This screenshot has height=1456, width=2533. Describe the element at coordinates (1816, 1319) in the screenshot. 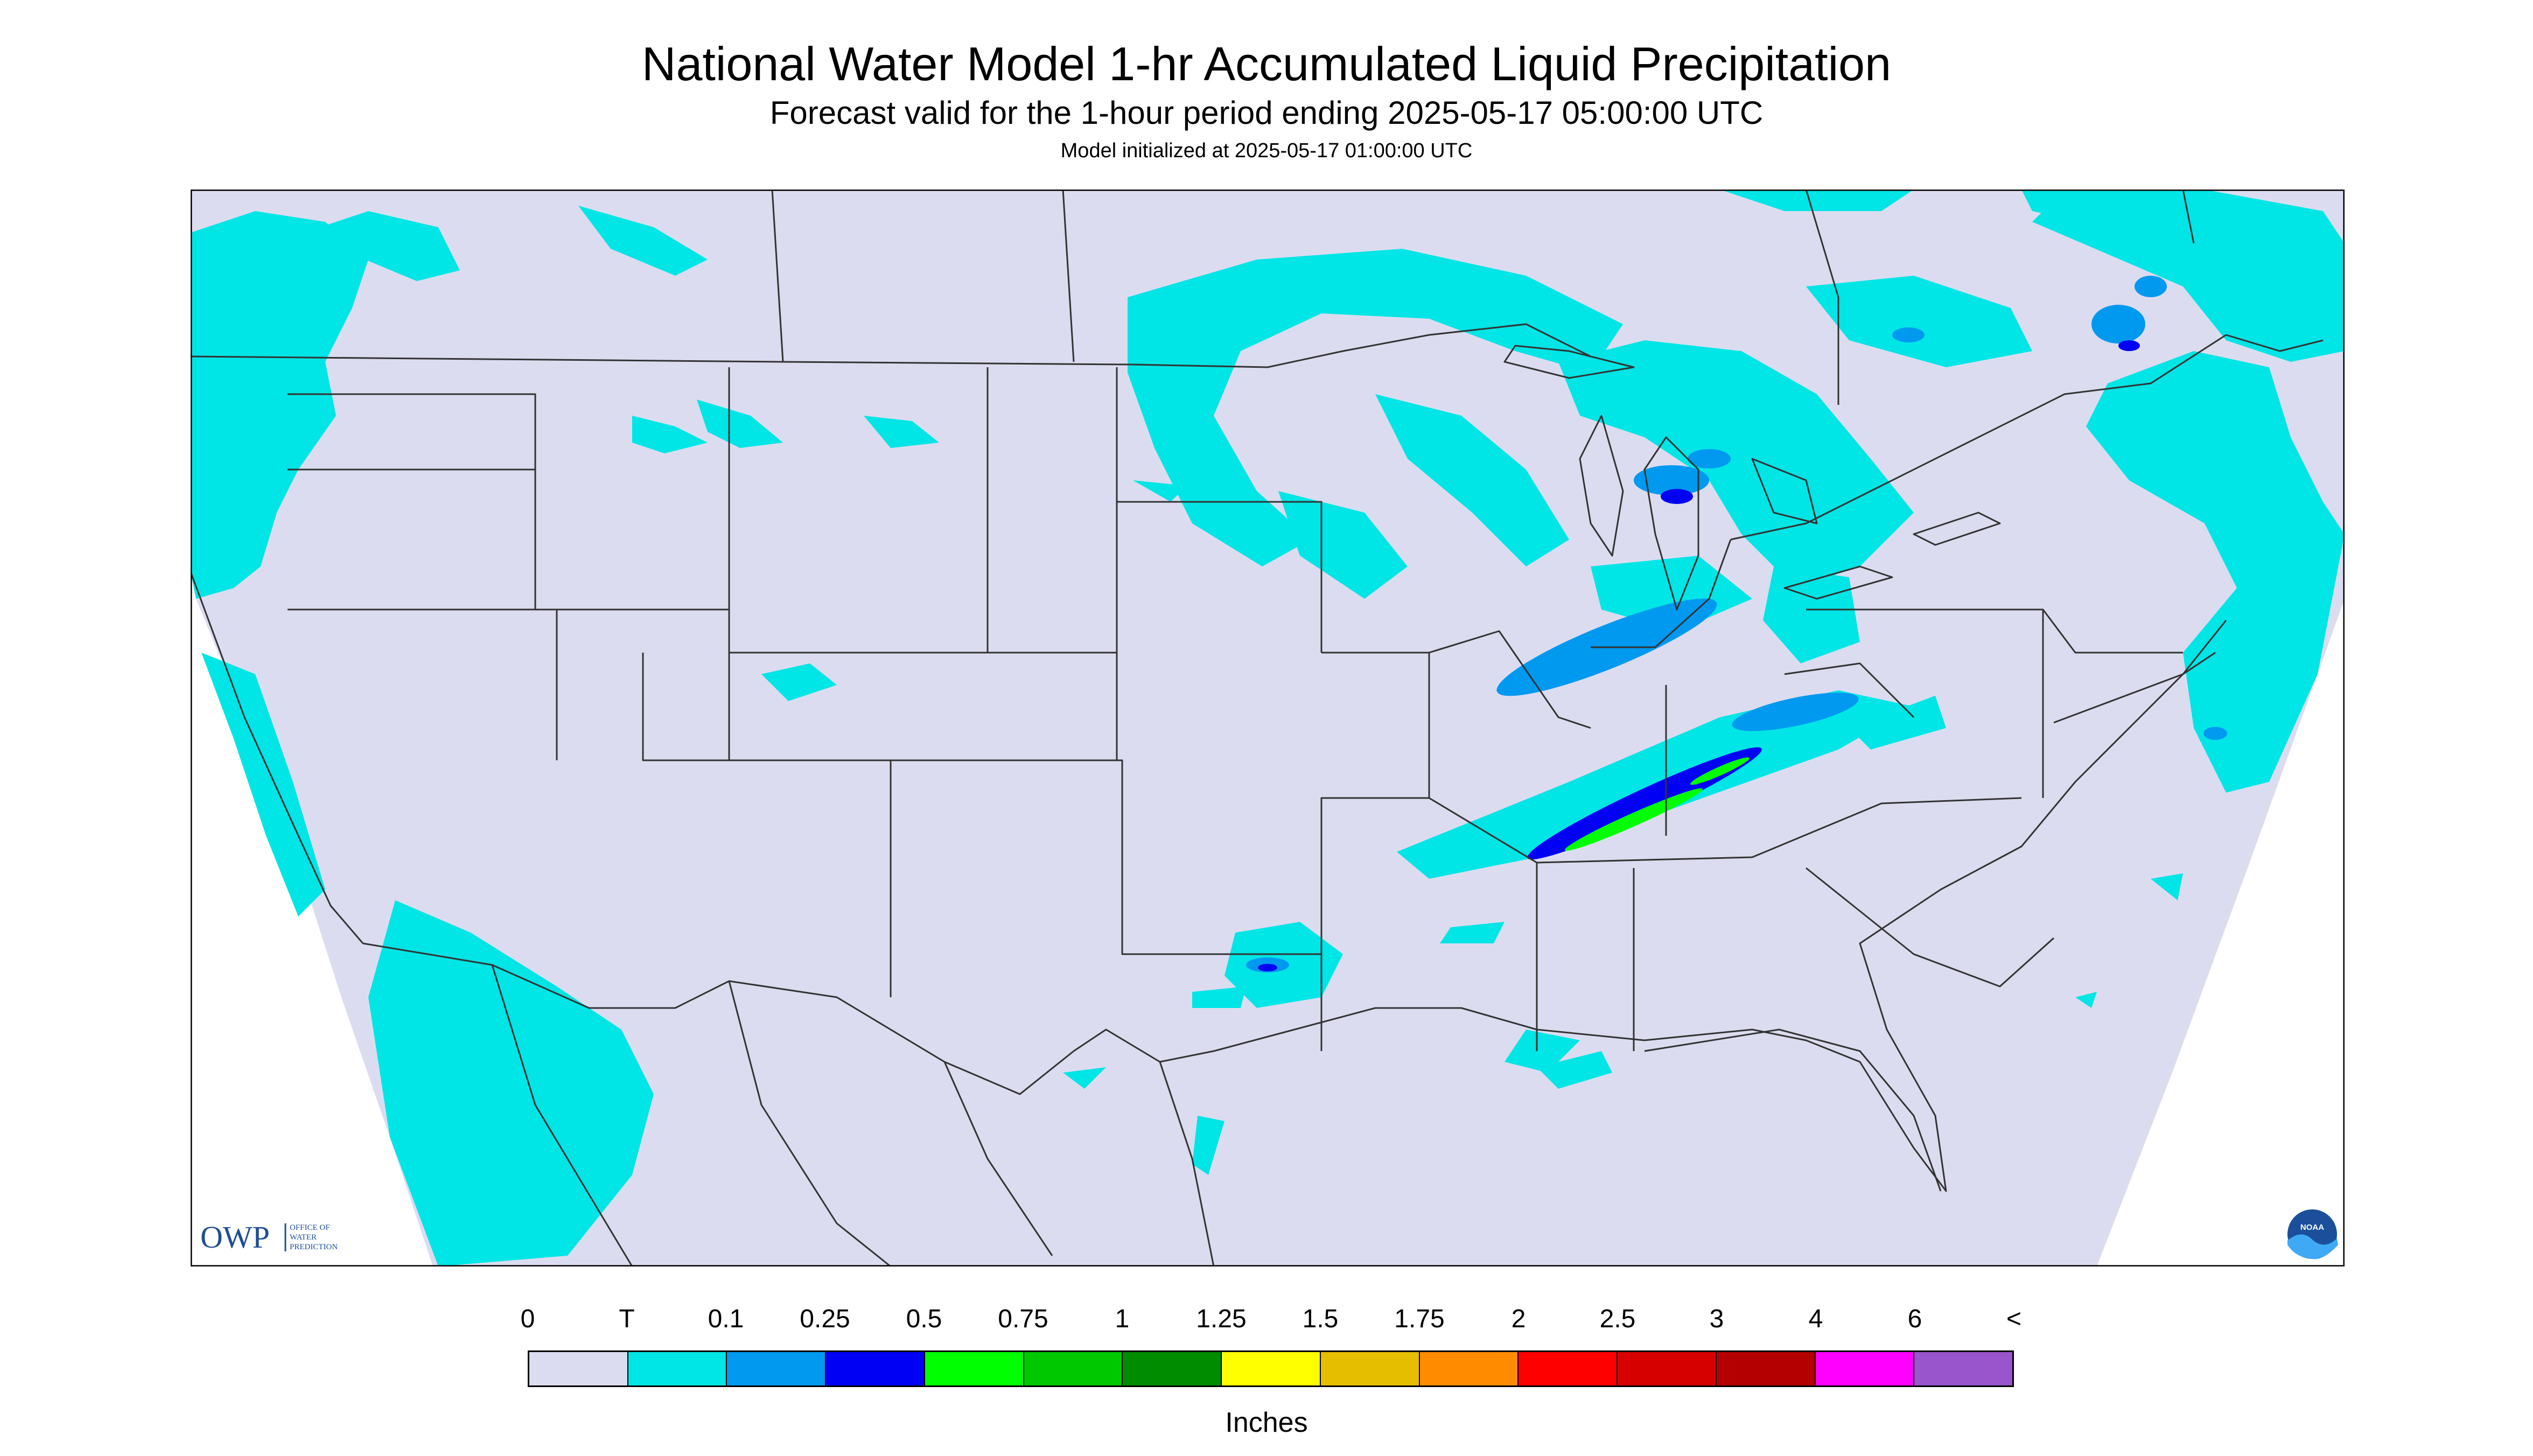

I see `legend-label: 4` at that location.